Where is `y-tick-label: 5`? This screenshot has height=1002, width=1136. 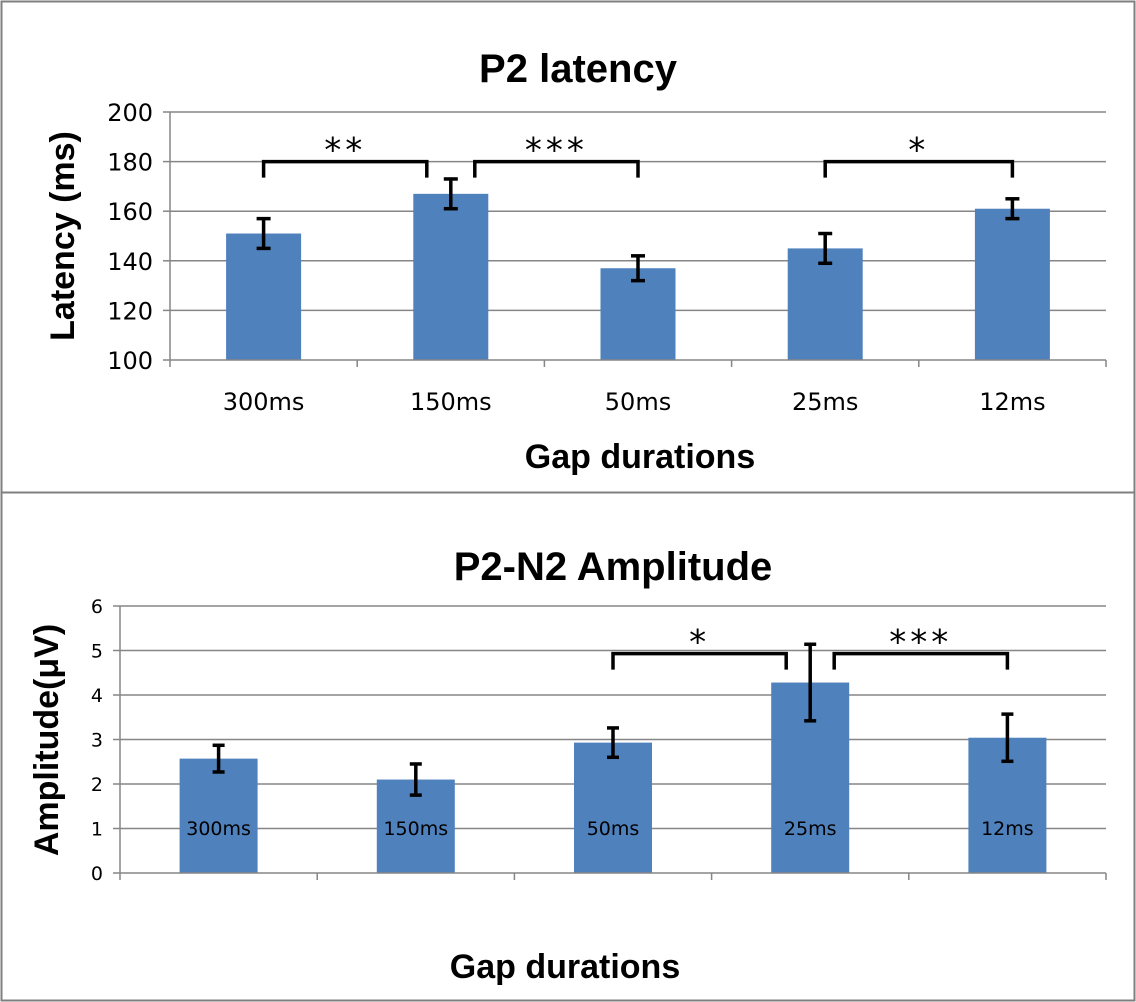
y-tick-label: 5 is located at coordinates (97, 652).